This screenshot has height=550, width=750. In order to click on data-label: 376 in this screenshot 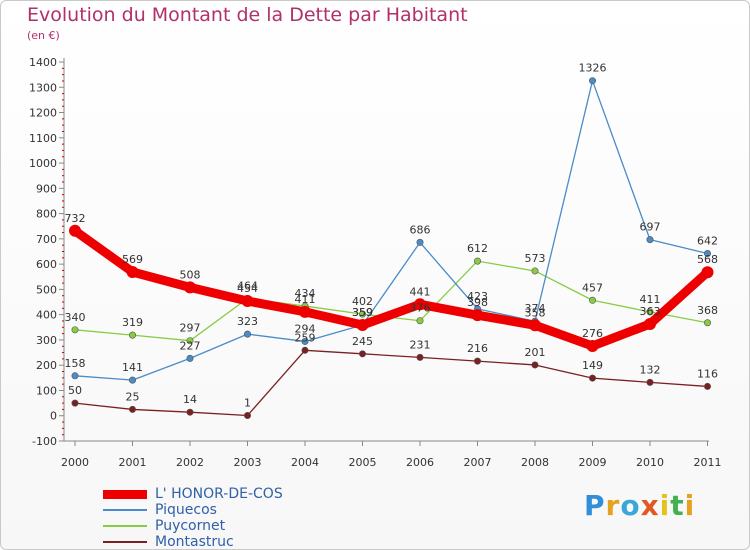, I will do `click(420, 308)`.